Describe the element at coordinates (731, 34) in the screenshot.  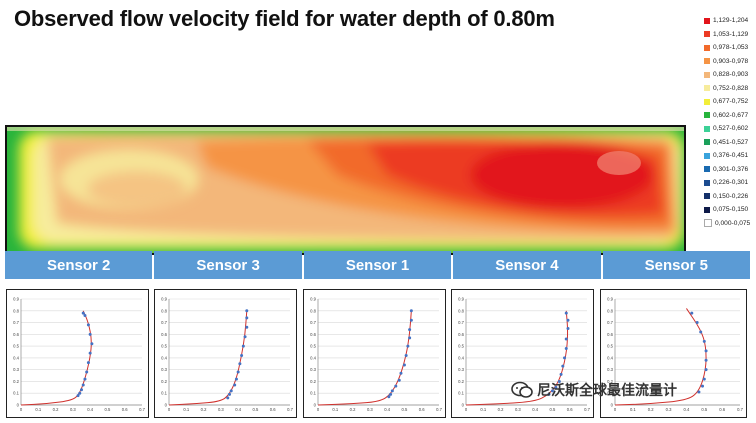
I see `legend-label: 1,053-1,129` at that location.